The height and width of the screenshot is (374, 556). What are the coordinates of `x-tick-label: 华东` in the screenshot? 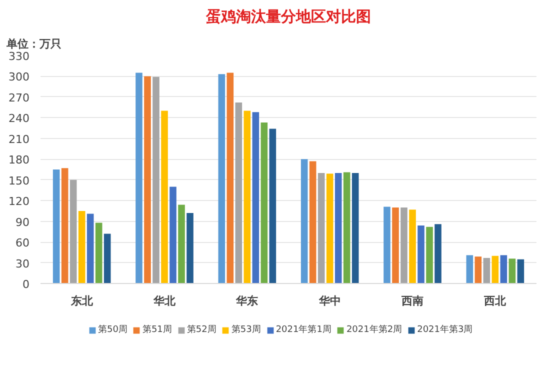 It's located at (246, 301).